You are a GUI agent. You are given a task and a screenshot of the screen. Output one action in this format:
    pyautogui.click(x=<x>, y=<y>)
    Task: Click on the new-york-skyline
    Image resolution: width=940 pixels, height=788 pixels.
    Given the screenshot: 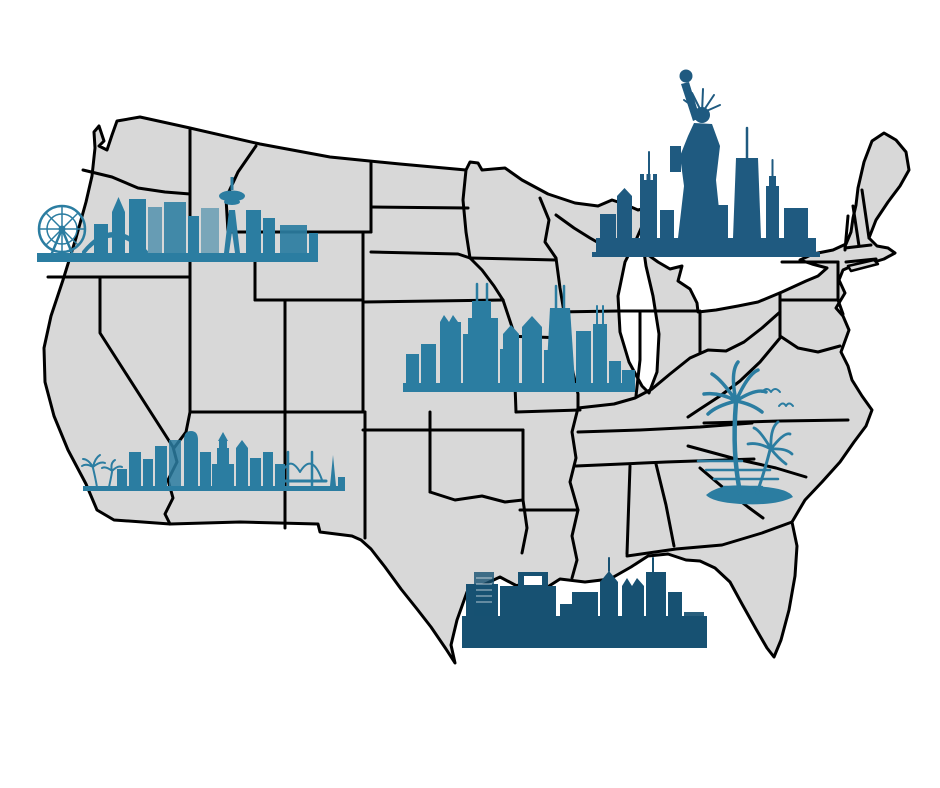 What is the action you would take?
    pyautogui.click(x=706, y=163)
    